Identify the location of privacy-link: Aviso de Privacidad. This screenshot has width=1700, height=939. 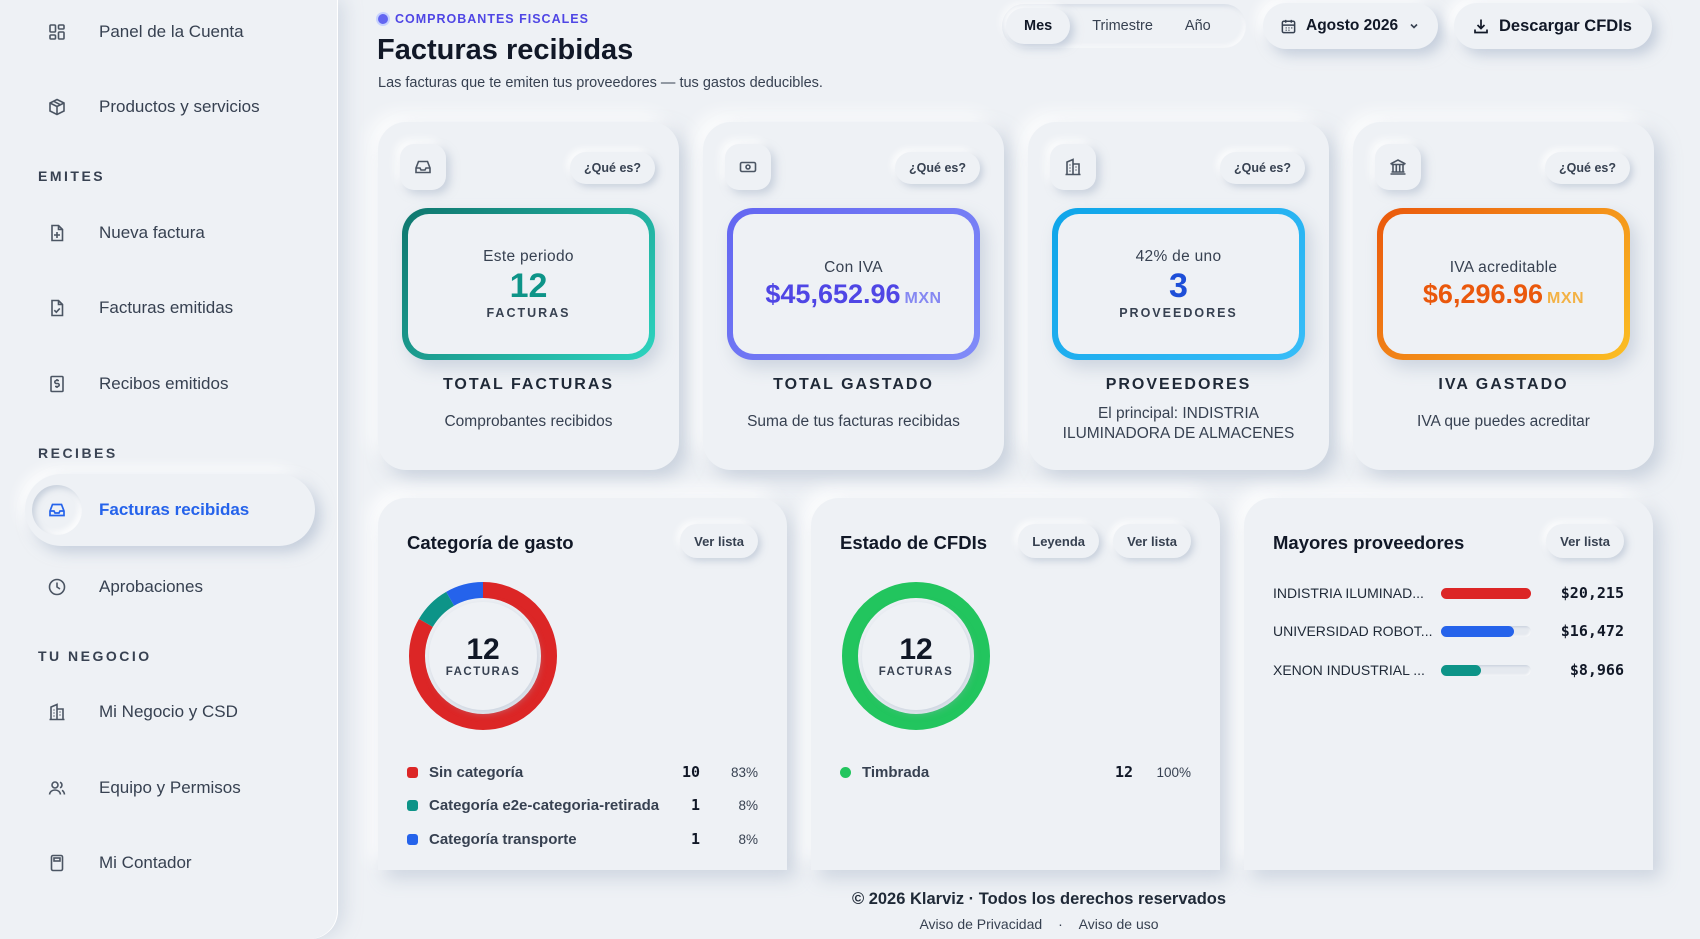
(981, 924).